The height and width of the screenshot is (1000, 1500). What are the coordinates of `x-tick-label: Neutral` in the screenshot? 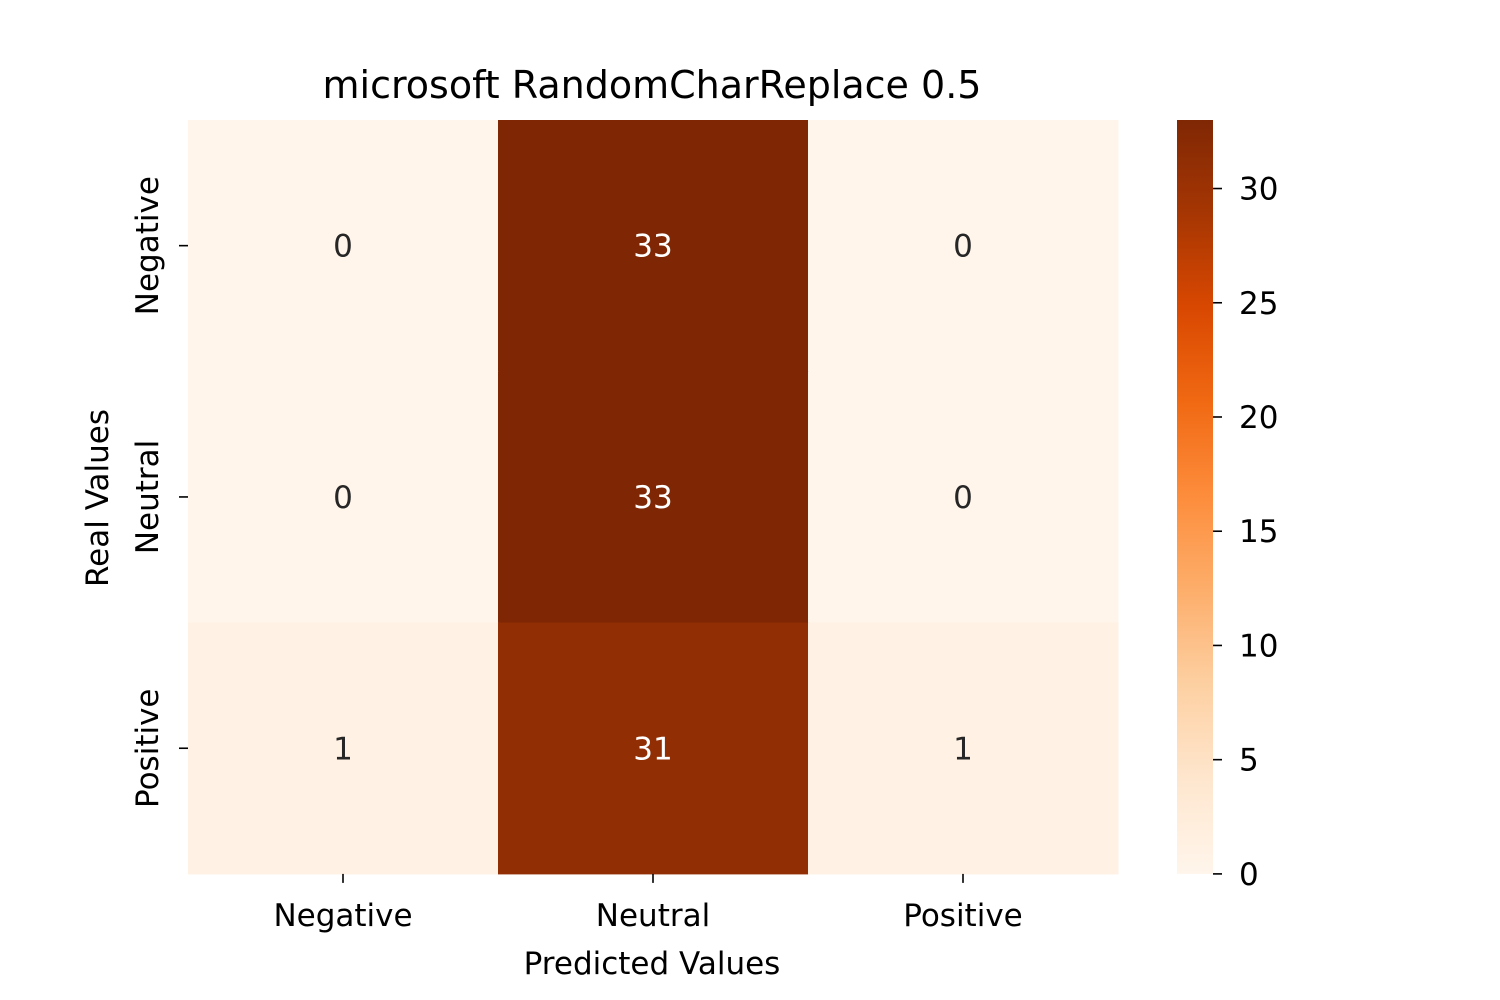 It's located at (653, 916).